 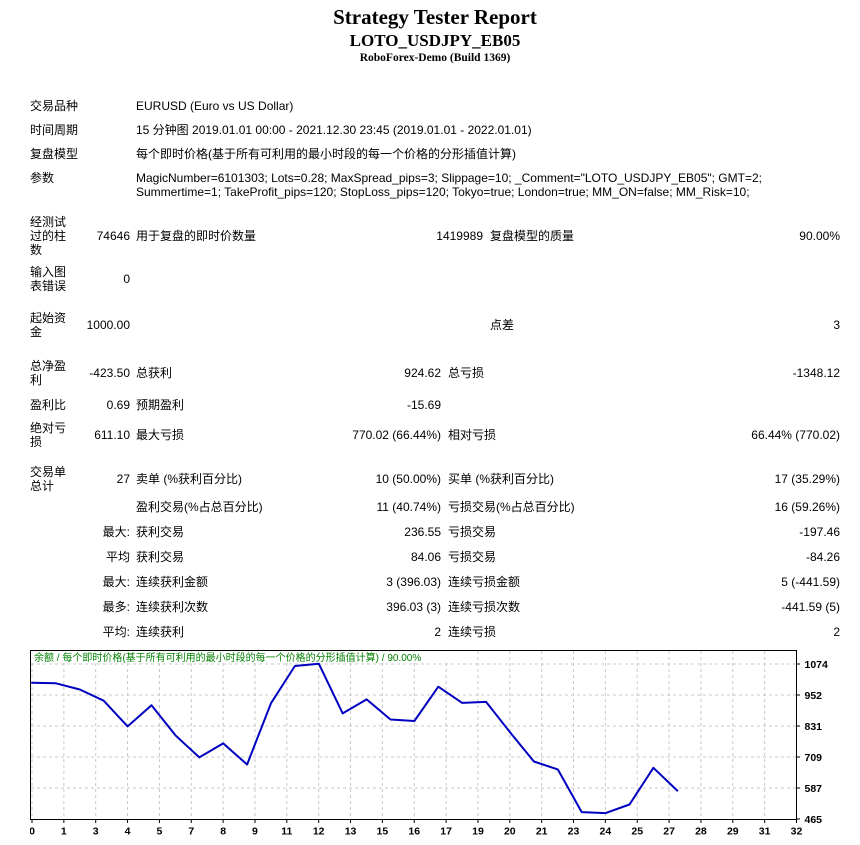 I want to click on summary-row: 复盘模型 每个即时价格(基于所有可利用的最小时段的每一个价格的分形插值计算), so click(x=435, y=154).